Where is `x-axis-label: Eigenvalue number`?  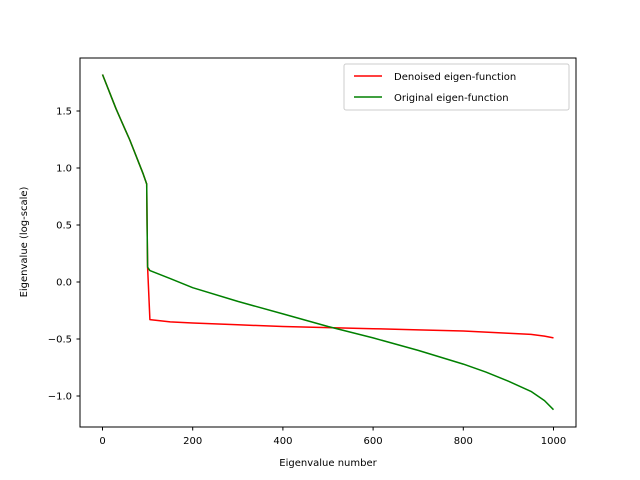 x-axis-label: Eigenvalue number is located at coordinates (328, 463).